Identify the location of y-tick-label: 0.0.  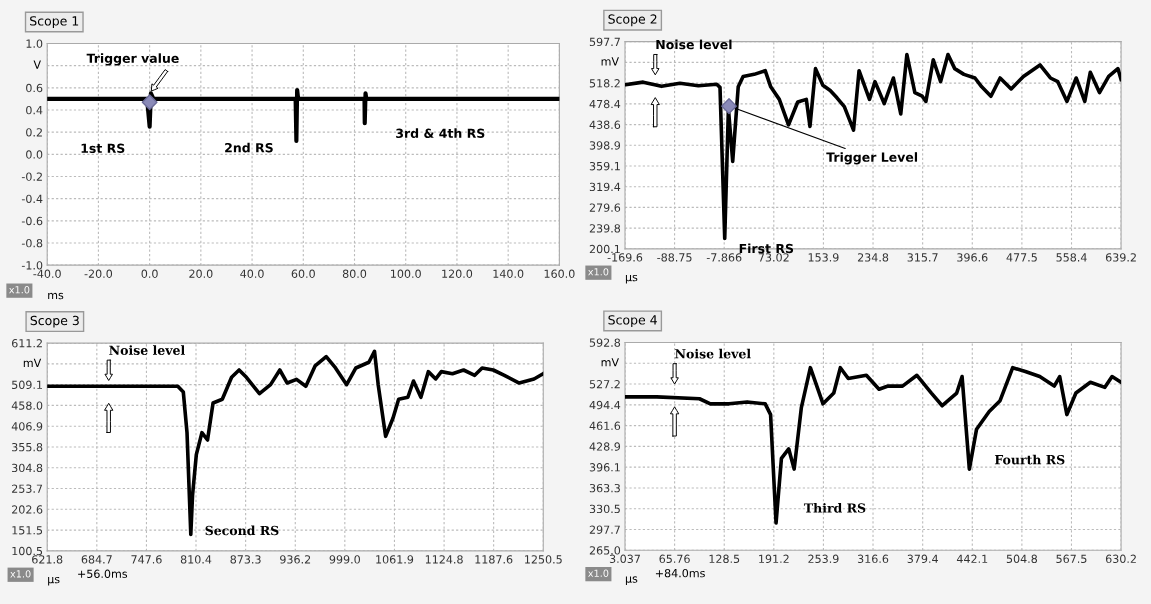
(34, 154).